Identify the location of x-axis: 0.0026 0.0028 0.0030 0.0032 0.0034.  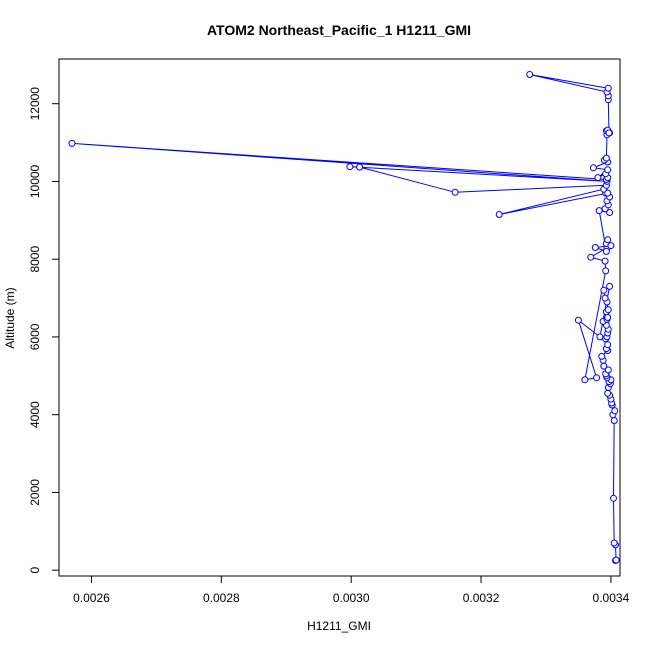
(351, 590).